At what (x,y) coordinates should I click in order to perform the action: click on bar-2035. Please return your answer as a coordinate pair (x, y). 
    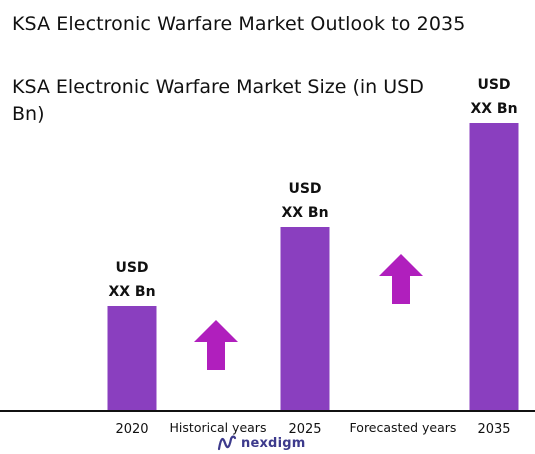
    Looking at the image, I should click on (494, 267).